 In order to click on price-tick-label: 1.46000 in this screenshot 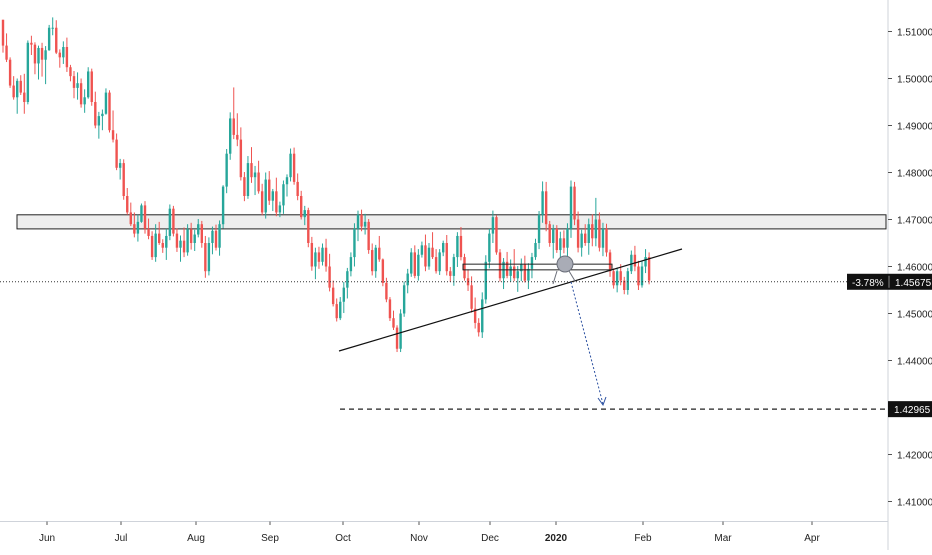, I will do `click(914, 268)`.